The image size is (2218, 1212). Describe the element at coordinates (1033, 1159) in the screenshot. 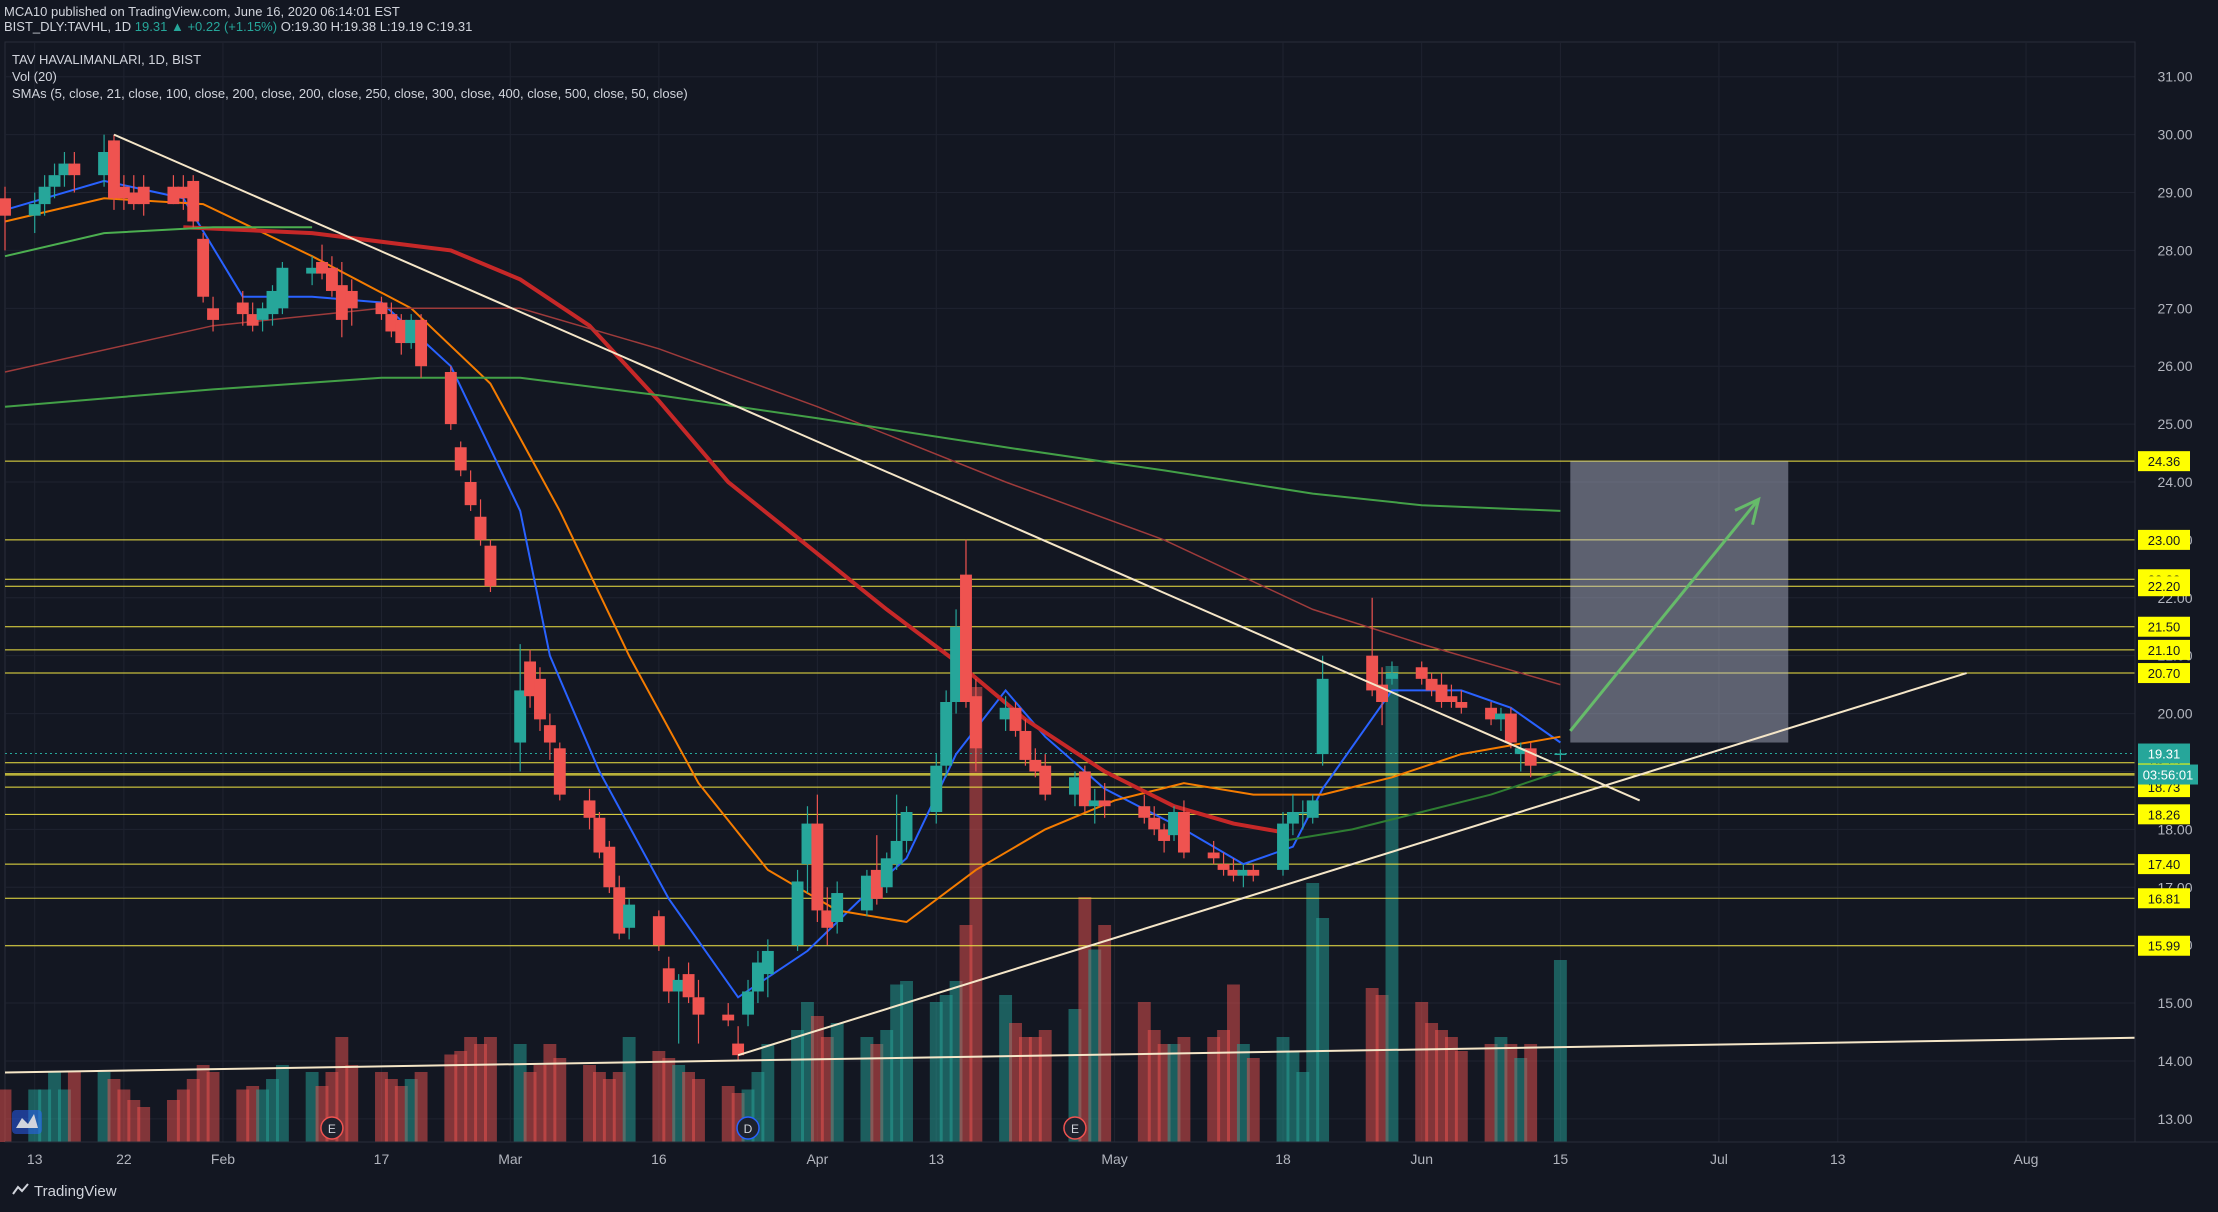

I see `time-axis: 13 22 Feb 17 Mar 16 Apr 13 May 18 Jun 15 Jul 13 Aug` at that location.